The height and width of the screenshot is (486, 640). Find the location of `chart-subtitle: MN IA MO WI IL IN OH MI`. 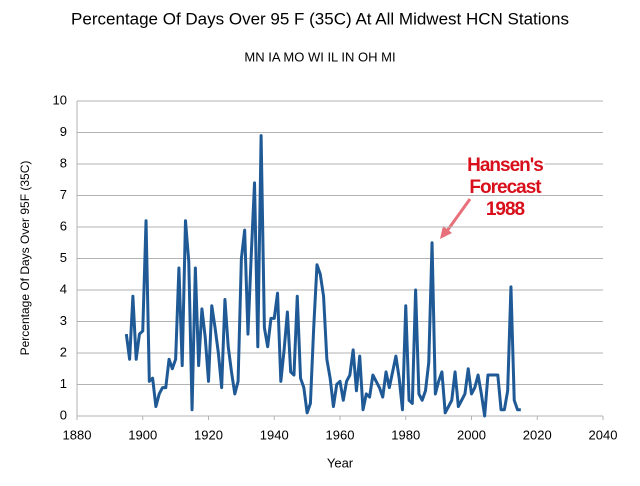

chart-subtitle: MN IA MO WI IL IN OH MI is located at coordinates (319, 56).